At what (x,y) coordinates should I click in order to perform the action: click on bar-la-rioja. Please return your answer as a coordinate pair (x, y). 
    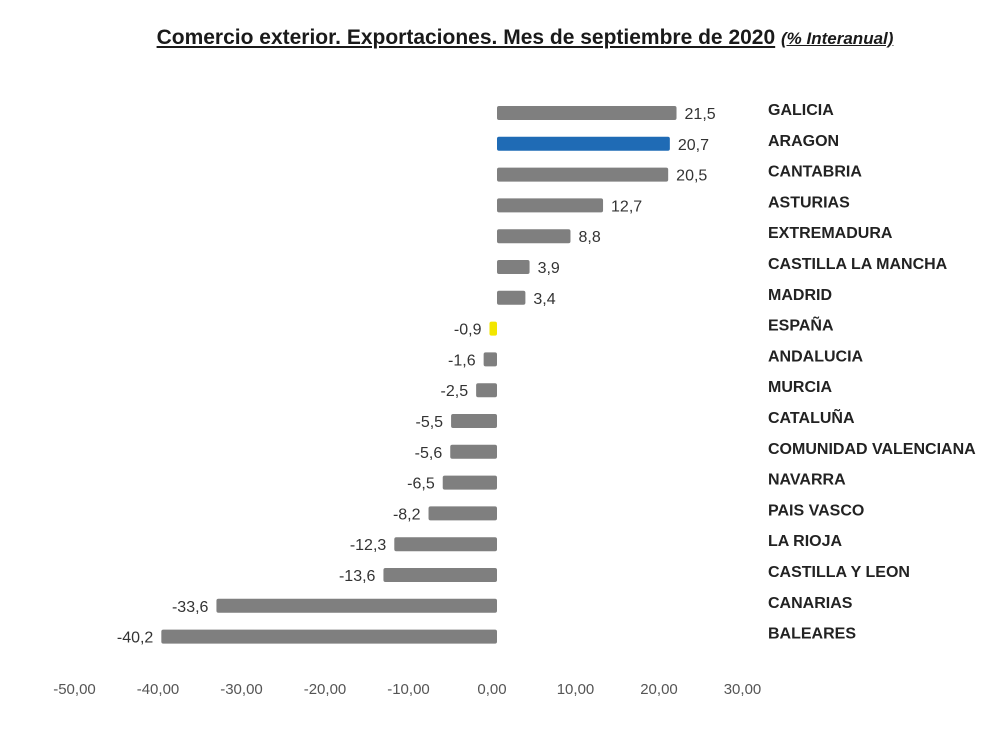
    Looking at the image, I should click on (445, 544).